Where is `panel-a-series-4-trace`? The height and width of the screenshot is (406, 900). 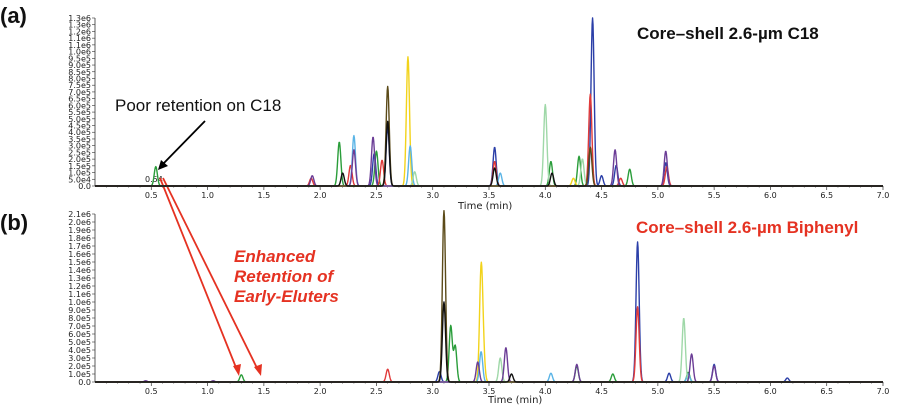
panel-a-series-4-trace is located at coordinates (489, 160).